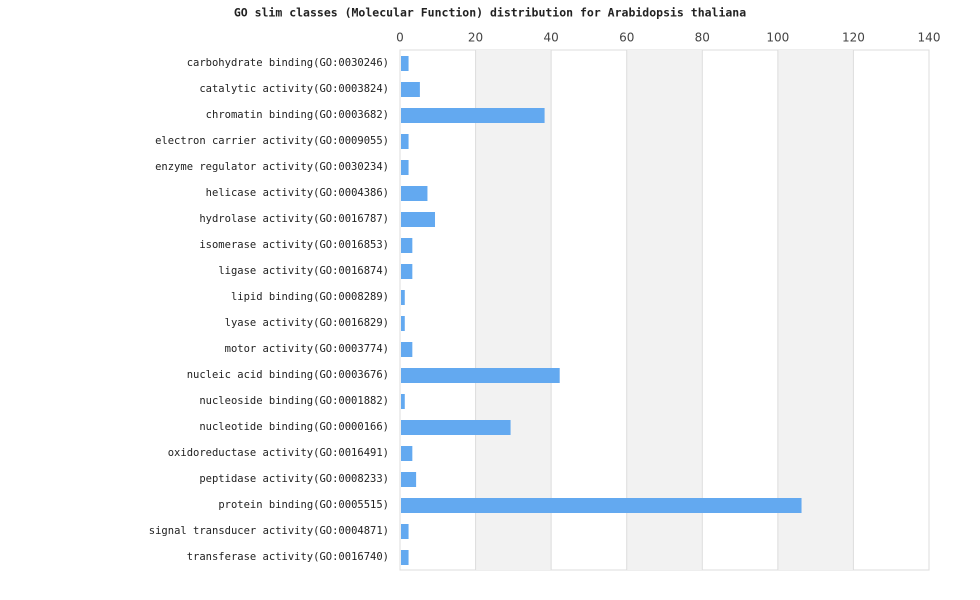 Image resolution: width=980 pixels, height=600 pixels. I want to click on y-tick-label: protein binding(GO:0005515), so click(303, 505).